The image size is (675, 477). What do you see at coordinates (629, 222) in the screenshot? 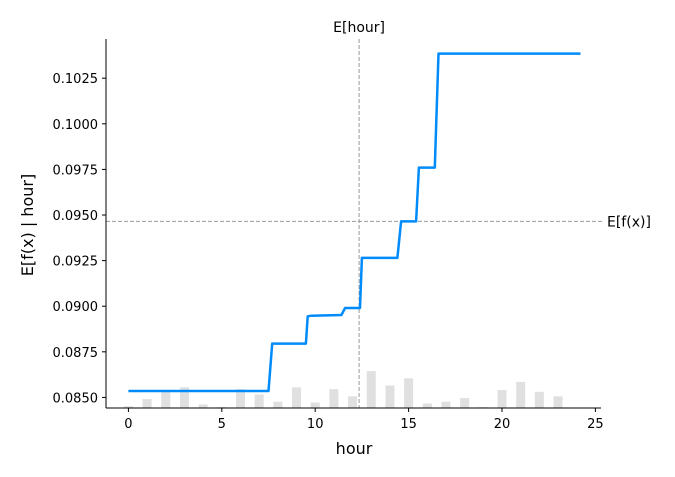
I see `expected-value-label: E[f(x)]` at bounding box center [629, 222].